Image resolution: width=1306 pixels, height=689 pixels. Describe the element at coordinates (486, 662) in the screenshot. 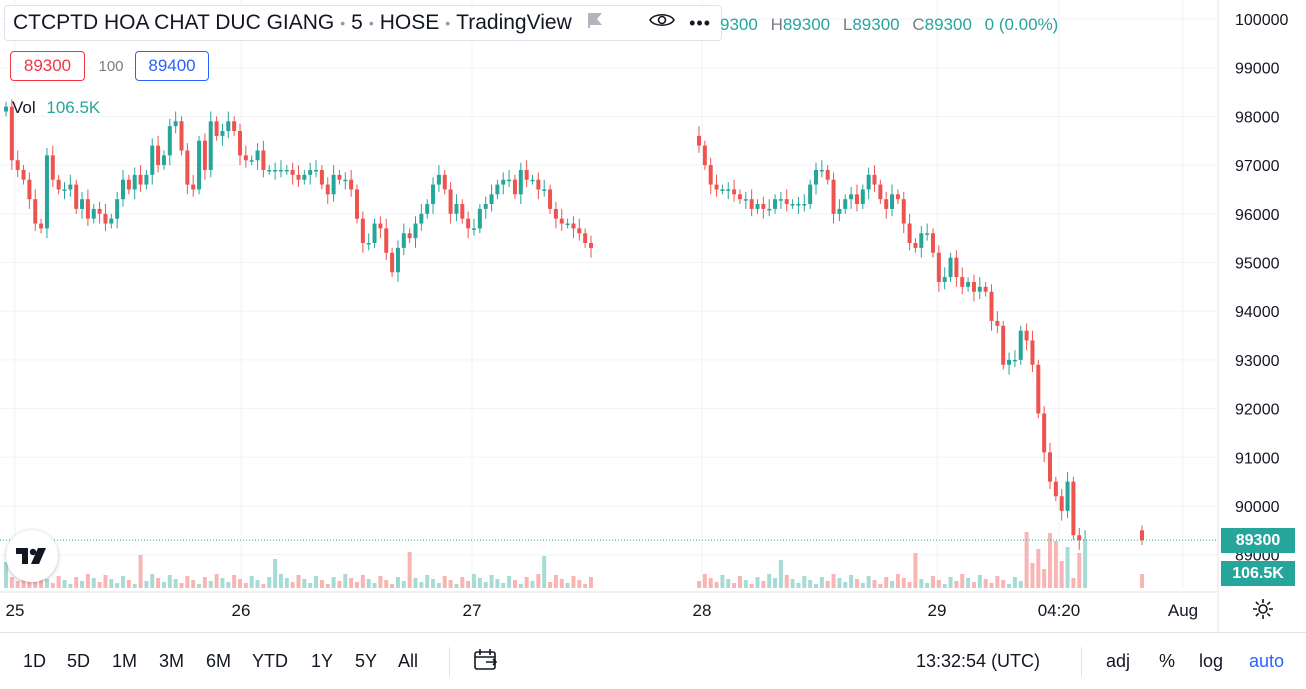

I see `date-range-icon` at that location.